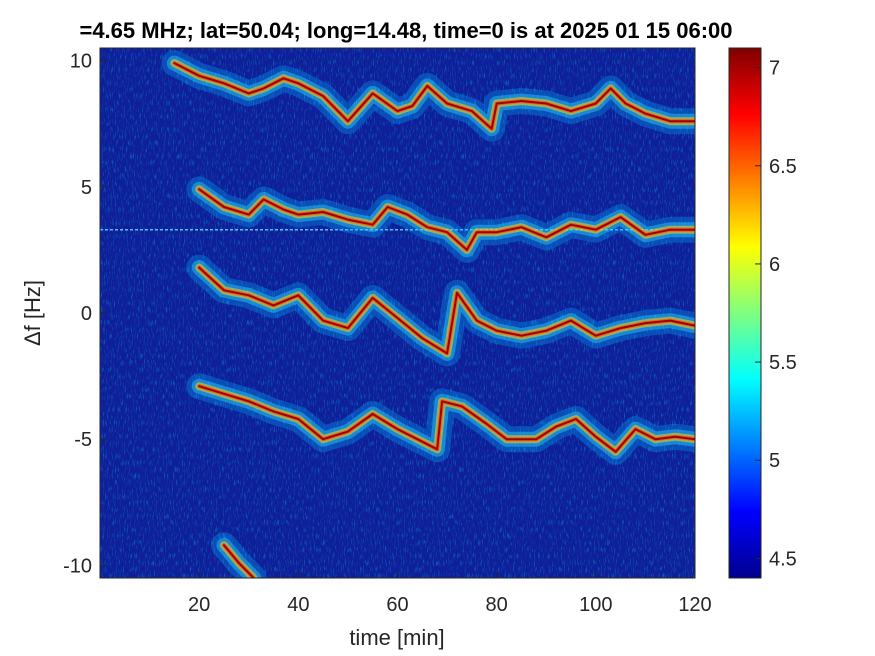  Describe the element at coordinates (32, 313) in the screenshot. I see `y-axis-label: Δf [Hz]` at that location.